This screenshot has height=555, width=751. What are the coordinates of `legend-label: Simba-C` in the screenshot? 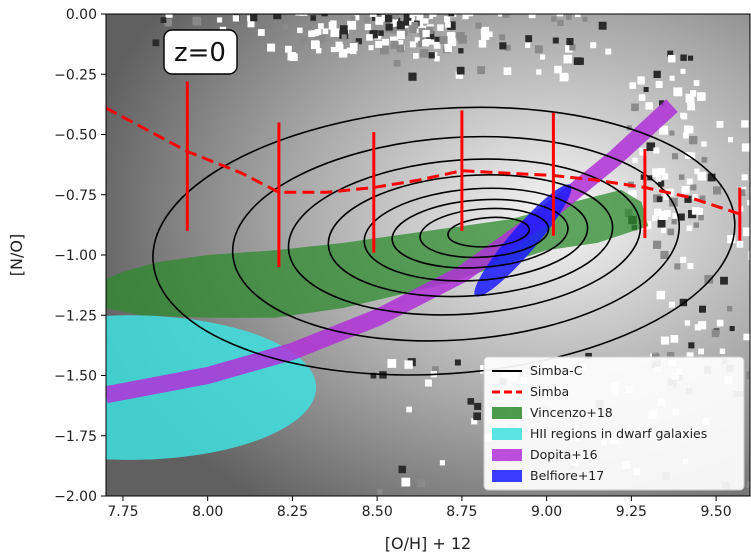 It's located at (556, 370).